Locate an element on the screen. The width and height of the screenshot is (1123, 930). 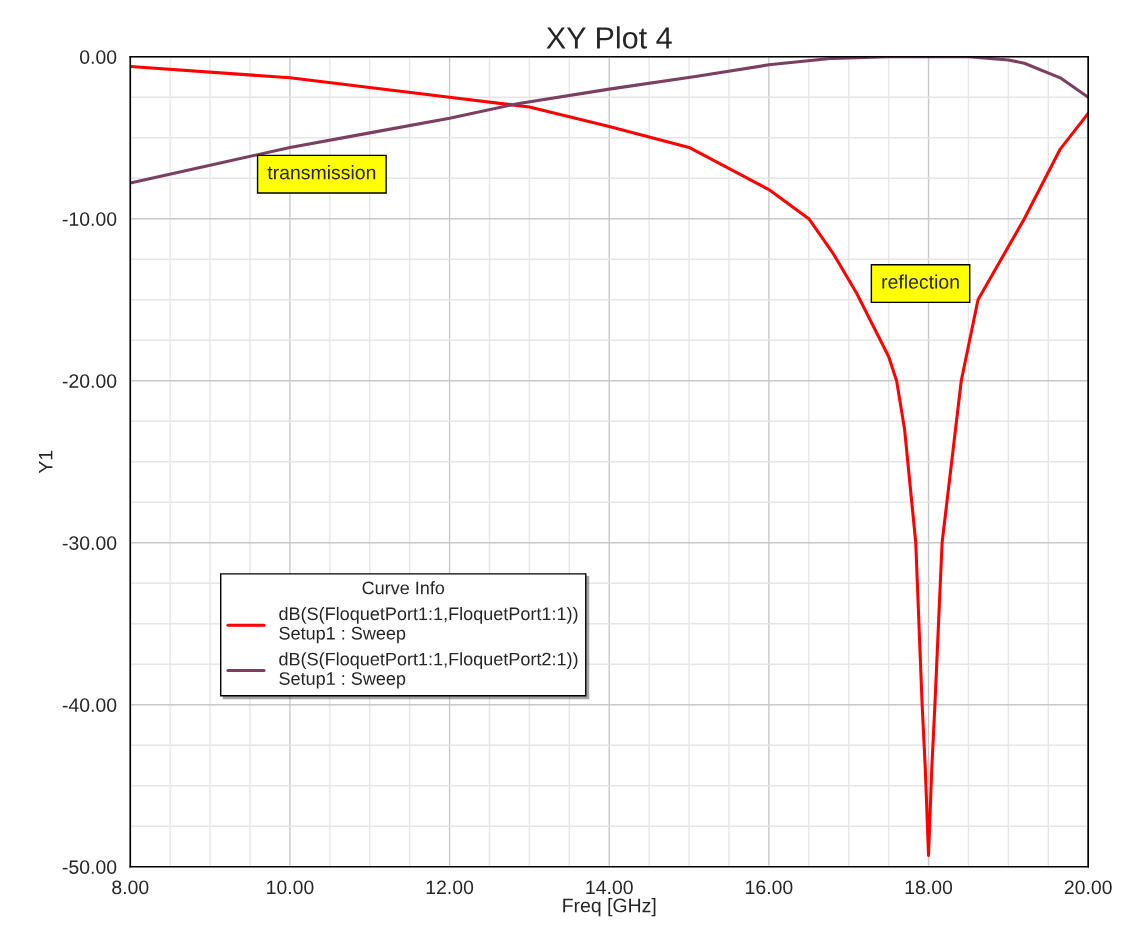
y-axis-title: Y1 is located at coordinates (45, 462).